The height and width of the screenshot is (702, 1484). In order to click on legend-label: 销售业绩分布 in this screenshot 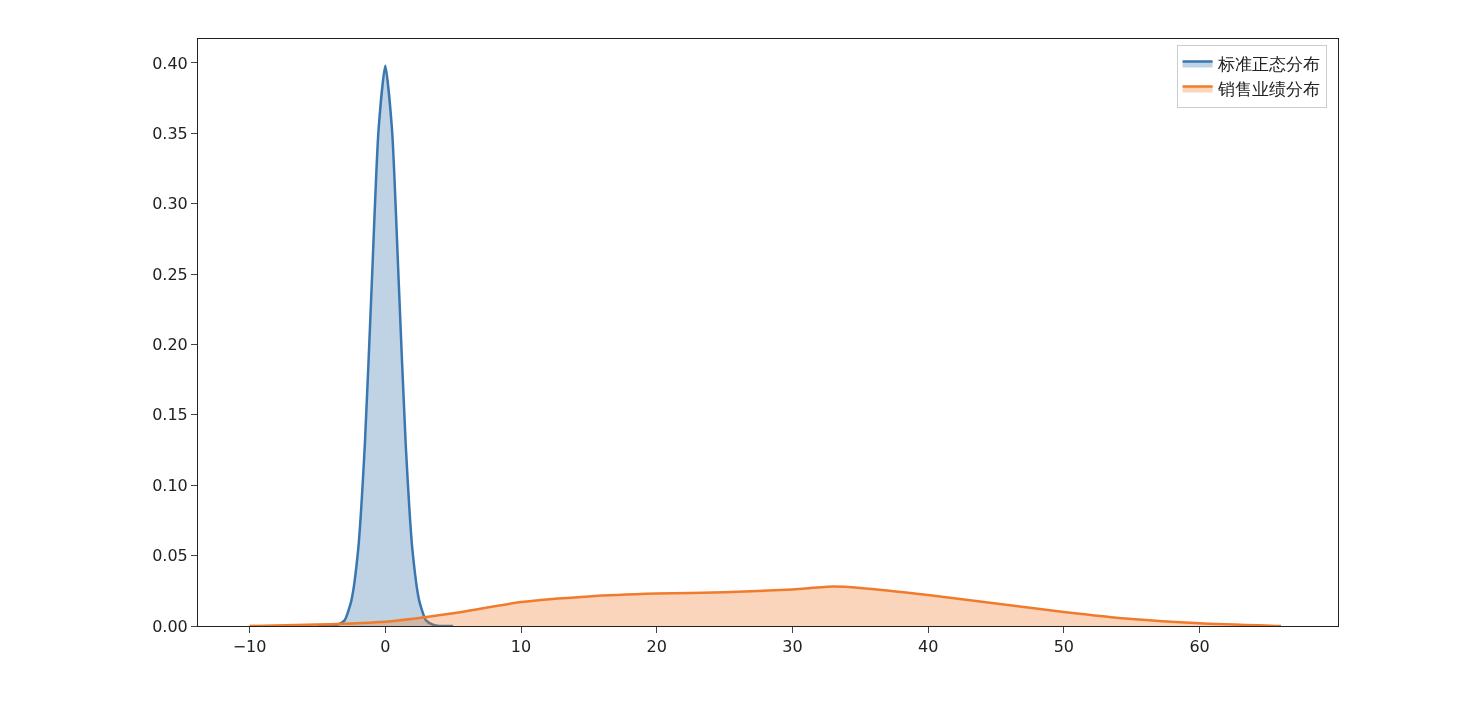, I will do `click(1268, 89)`.